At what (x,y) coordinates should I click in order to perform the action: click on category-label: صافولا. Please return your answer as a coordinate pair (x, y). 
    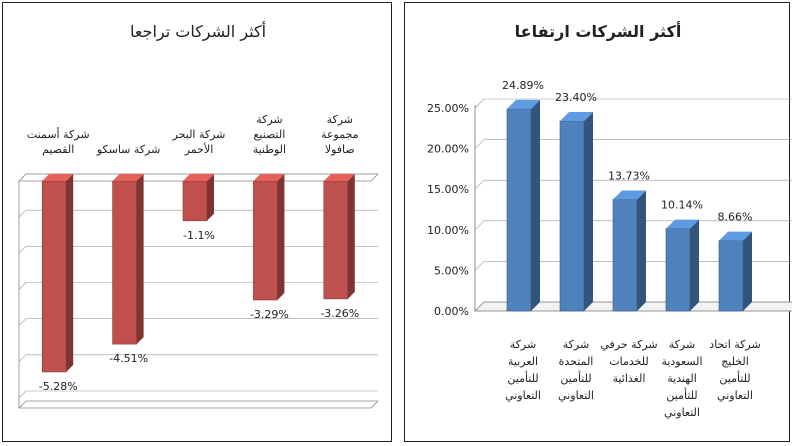
    Looking at the image, I should click on (340, 149).